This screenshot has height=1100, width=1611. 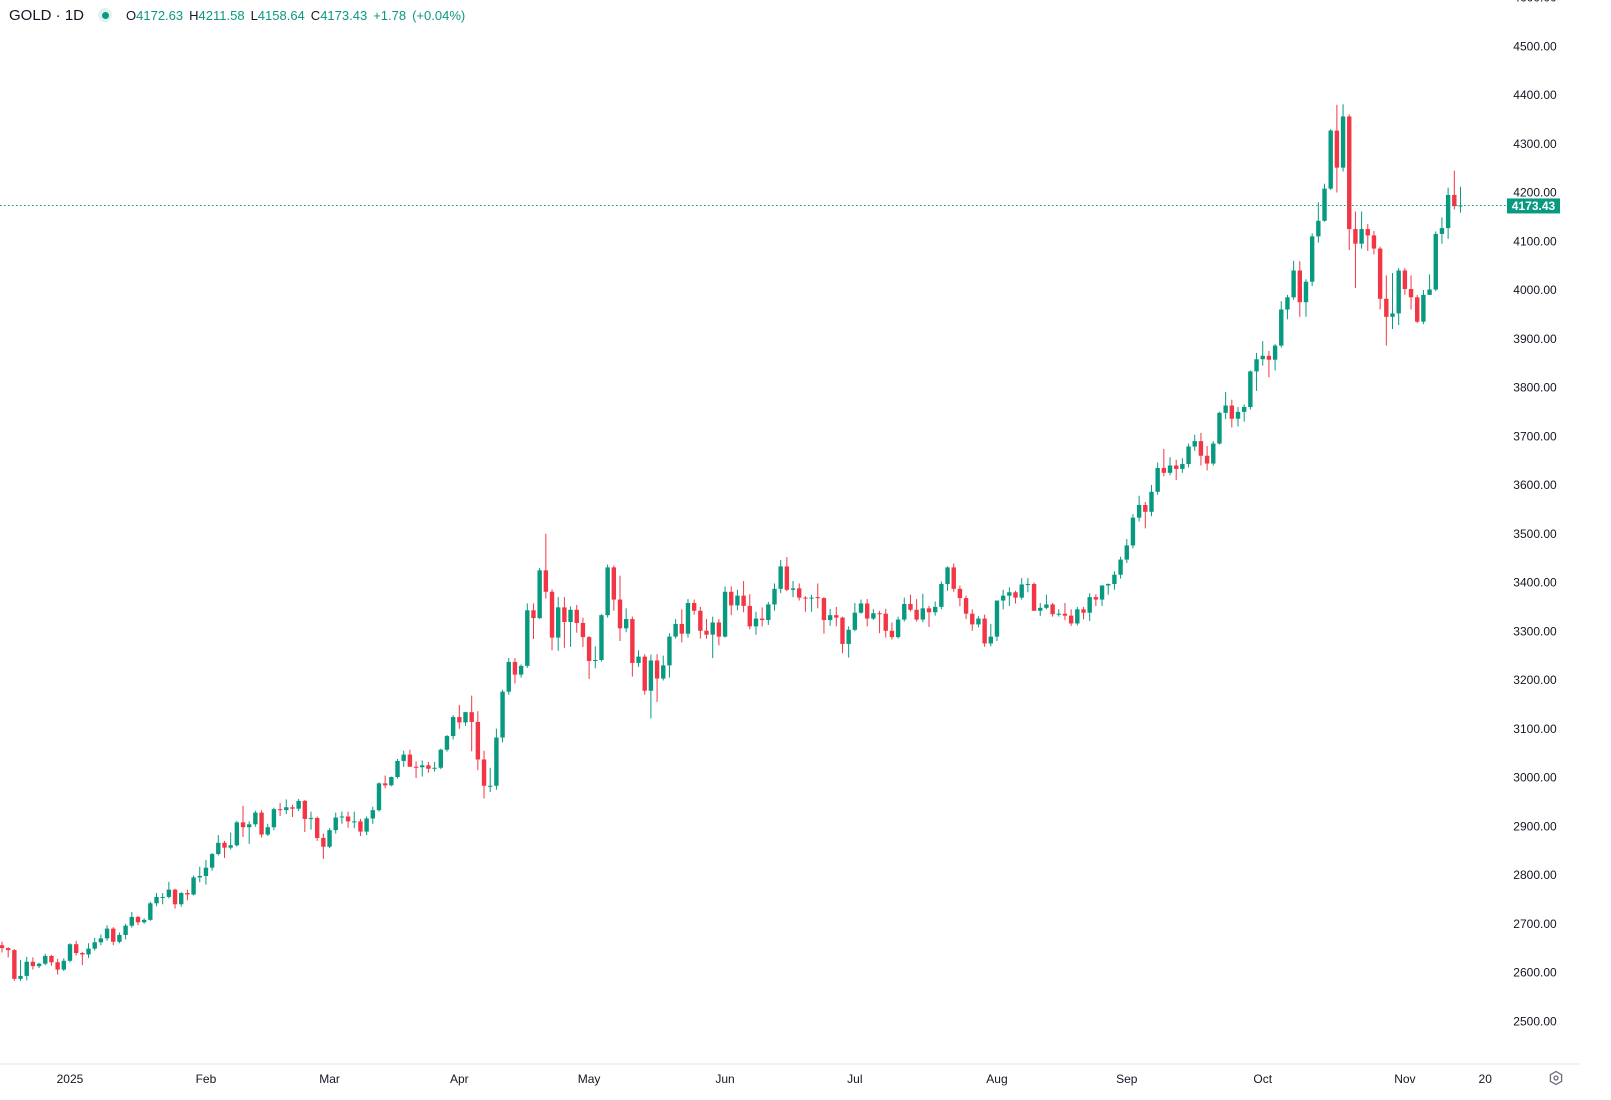 I want to click on price-tick-label: 4100.00, so click(x=1535, y=241).